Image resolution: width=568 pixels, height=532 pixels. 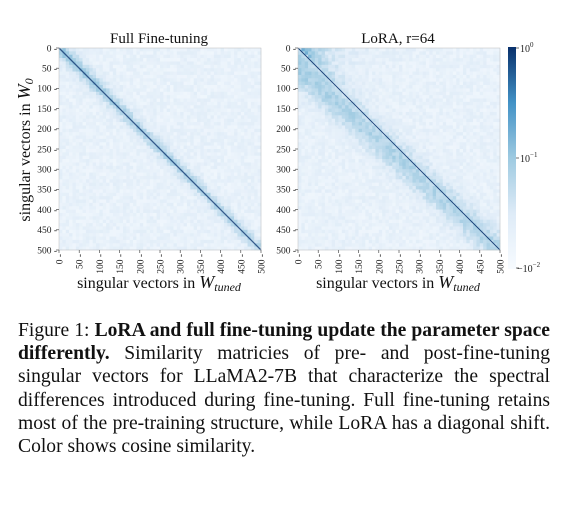 I want to click on x-axis-label-right: singular vectors in Wtuned, so click(x=398, y=283).